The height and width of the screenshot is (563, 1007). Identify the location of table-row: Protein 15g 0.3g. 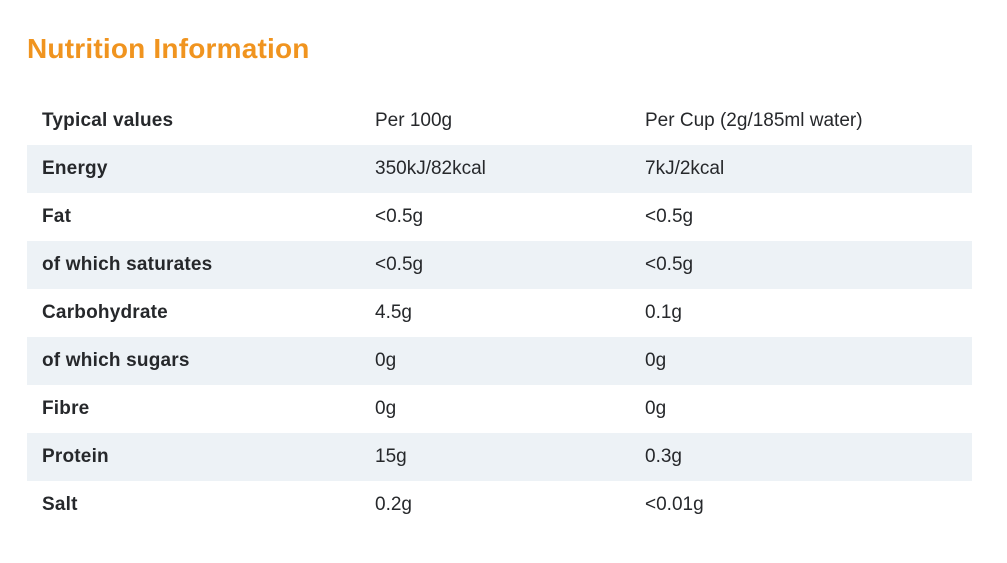
(499, 457).